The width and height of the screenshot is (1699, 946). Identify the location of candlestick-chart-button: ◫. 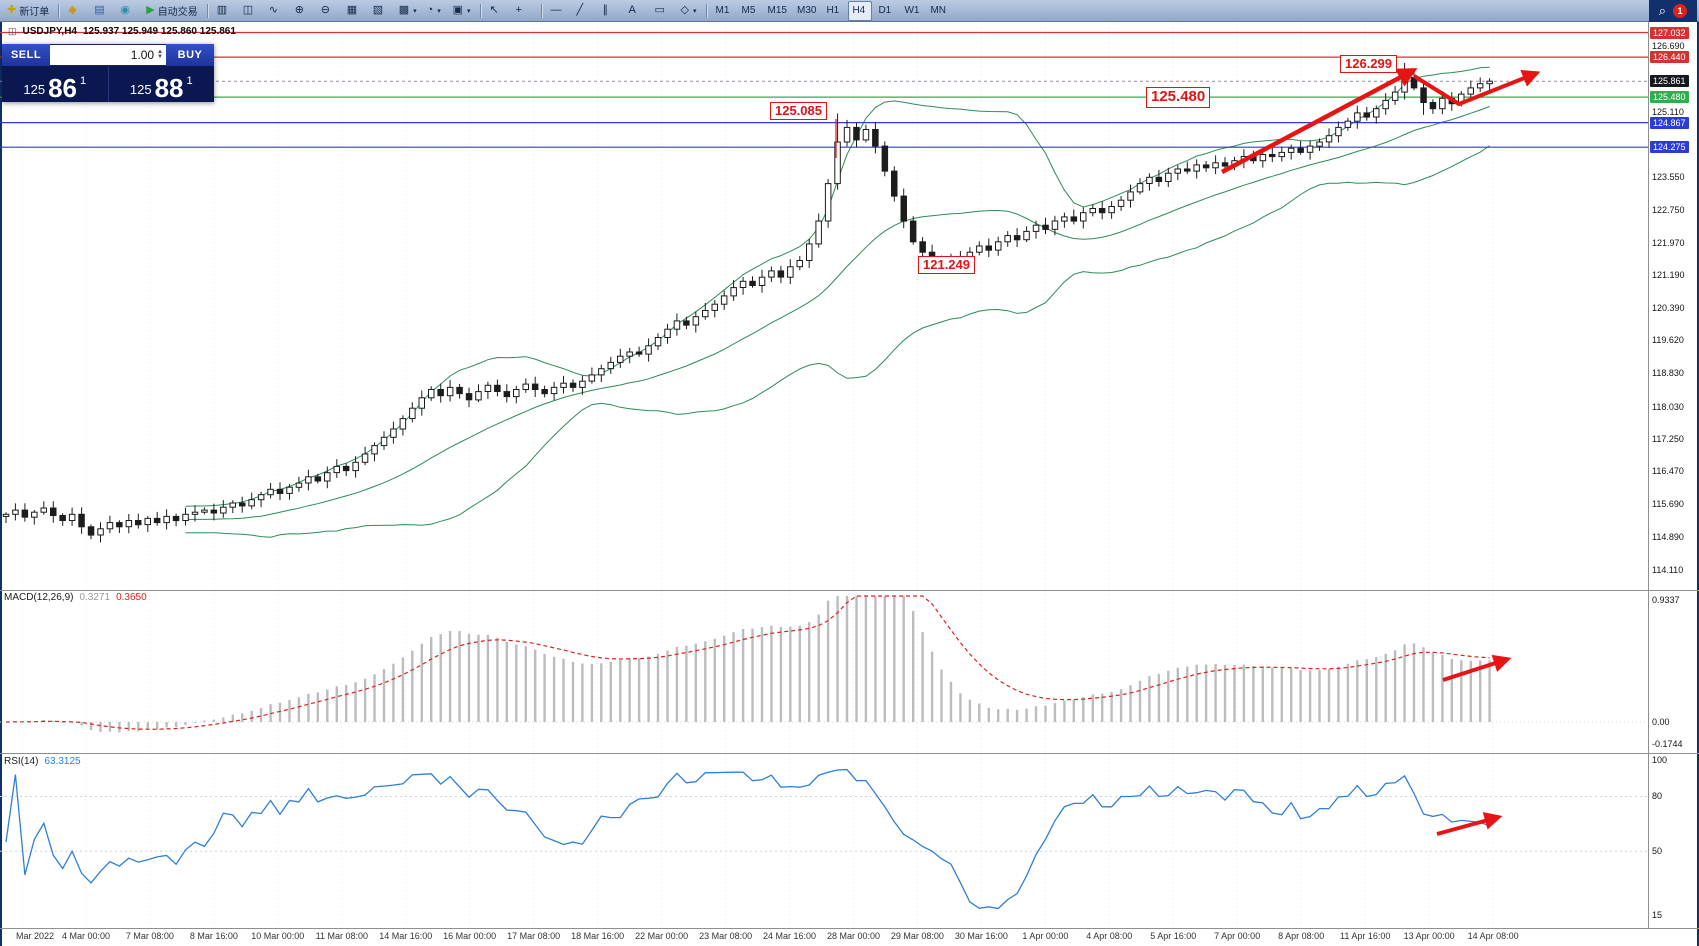
(251, 11).